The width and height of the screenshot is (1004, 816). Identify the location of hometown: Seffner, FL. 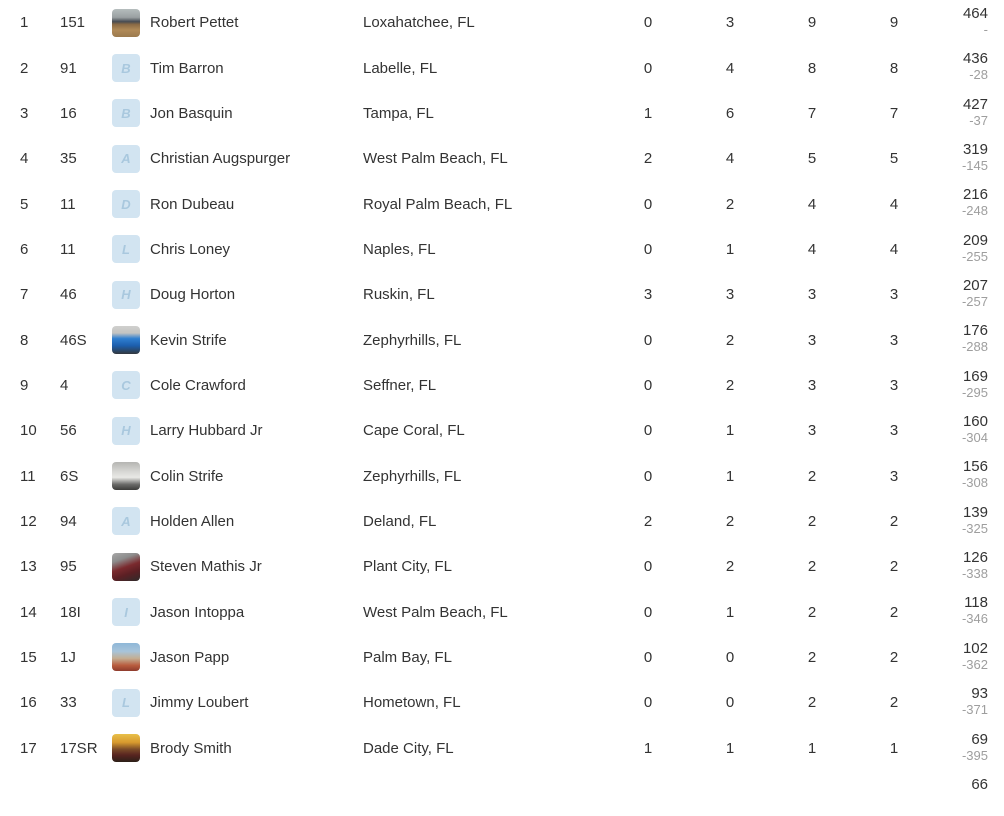
(400, 385).